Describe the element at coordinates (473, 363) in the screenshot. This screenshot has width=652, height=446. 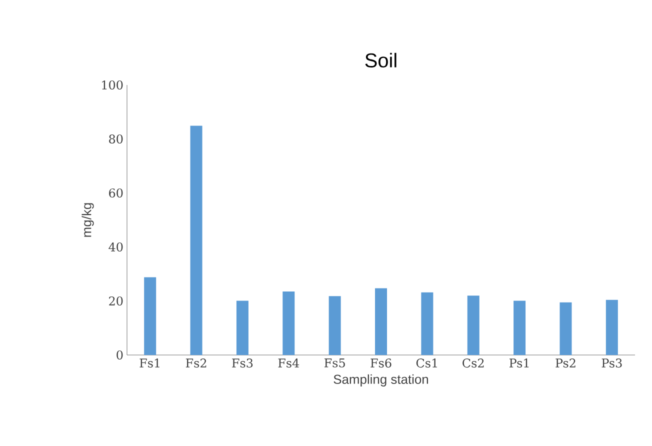
I see `x-tick-label: Cs2` at that location.